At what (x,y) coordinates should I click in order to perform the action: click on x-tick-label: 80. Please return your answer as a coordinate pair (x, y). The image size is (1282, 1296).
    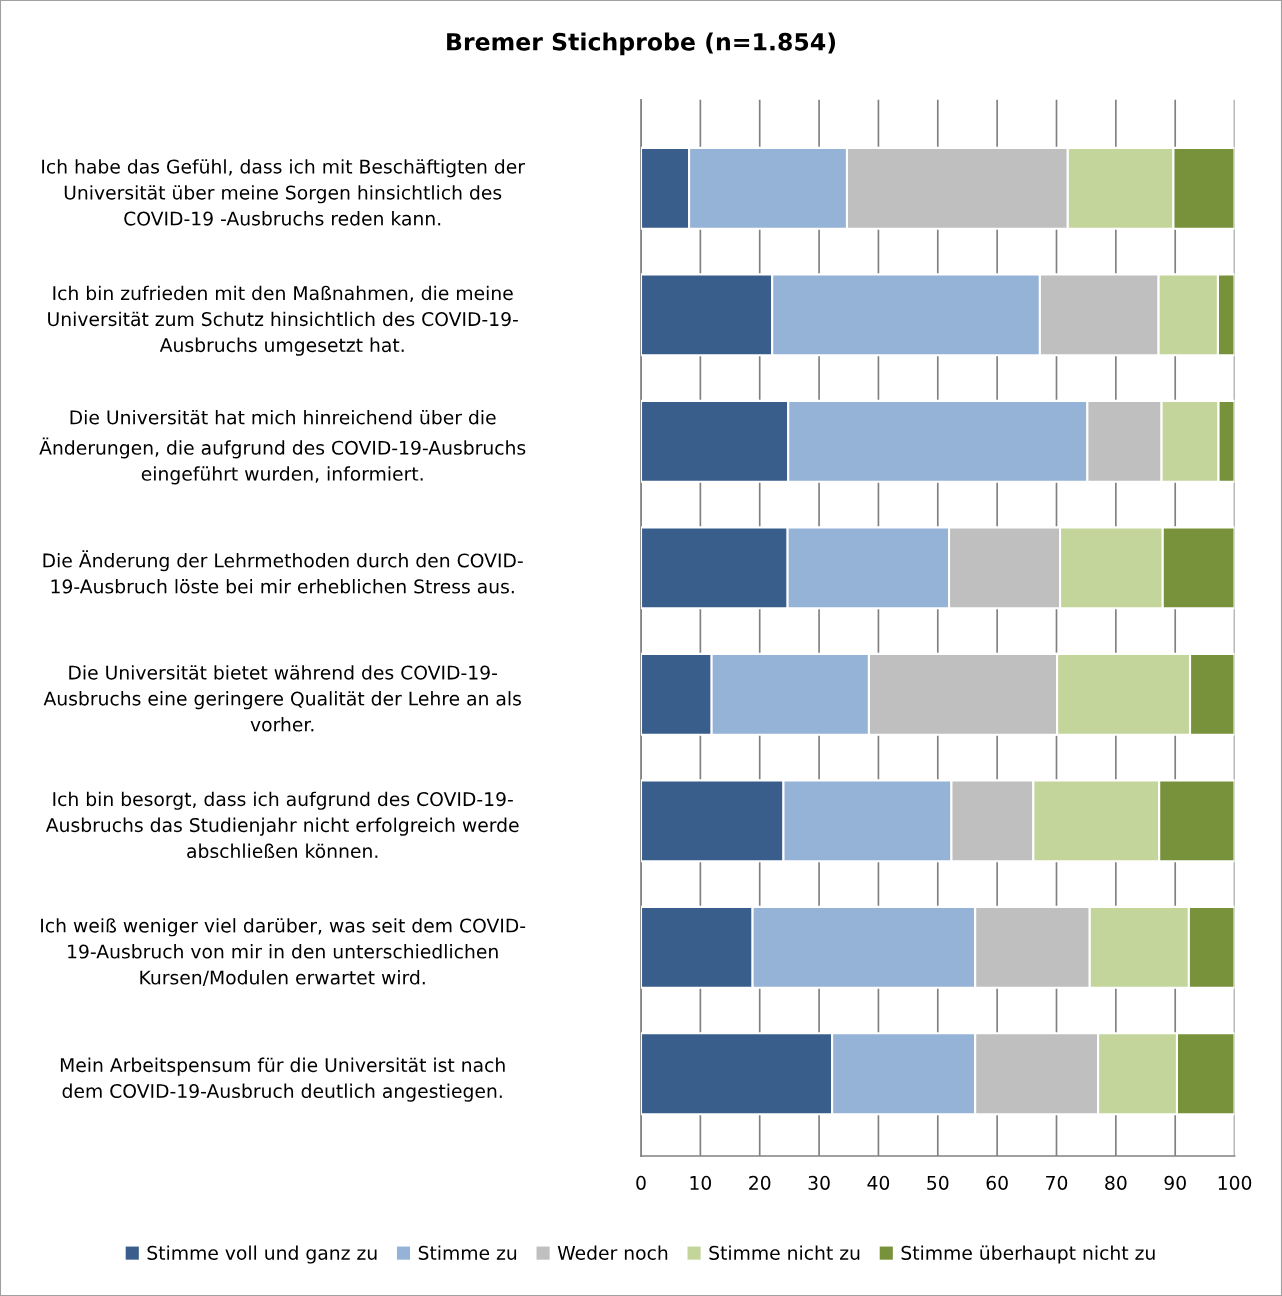
    Looking at the image, I should click on (1116, 1182).